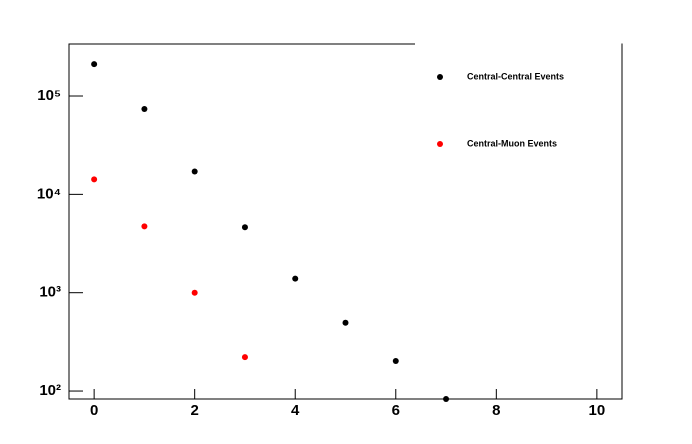 The height and width of the screenshot is (444, 692). I want to click on legend-label: Central-Central Events, so click(515, 76).